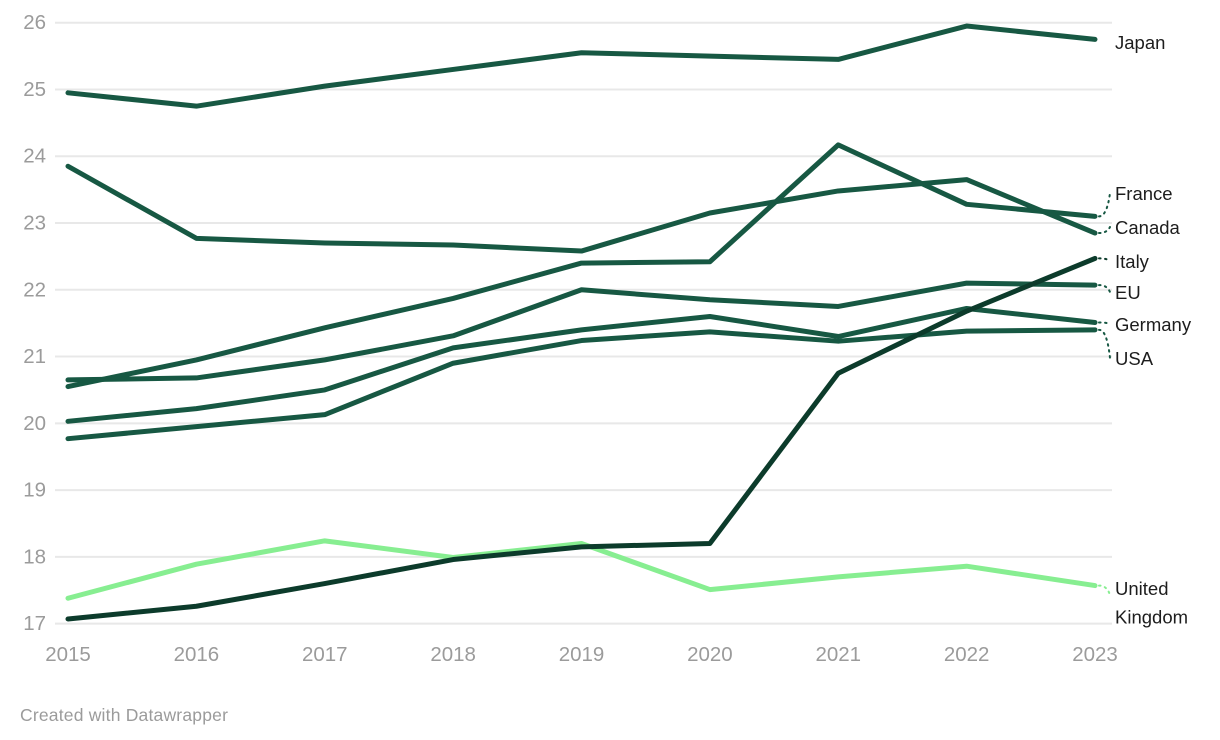 This screenshot has width=1220, height=740. Describe the element at coordinates (1144, 193) in the screenshot. I see `series-label-france: France` at that location.